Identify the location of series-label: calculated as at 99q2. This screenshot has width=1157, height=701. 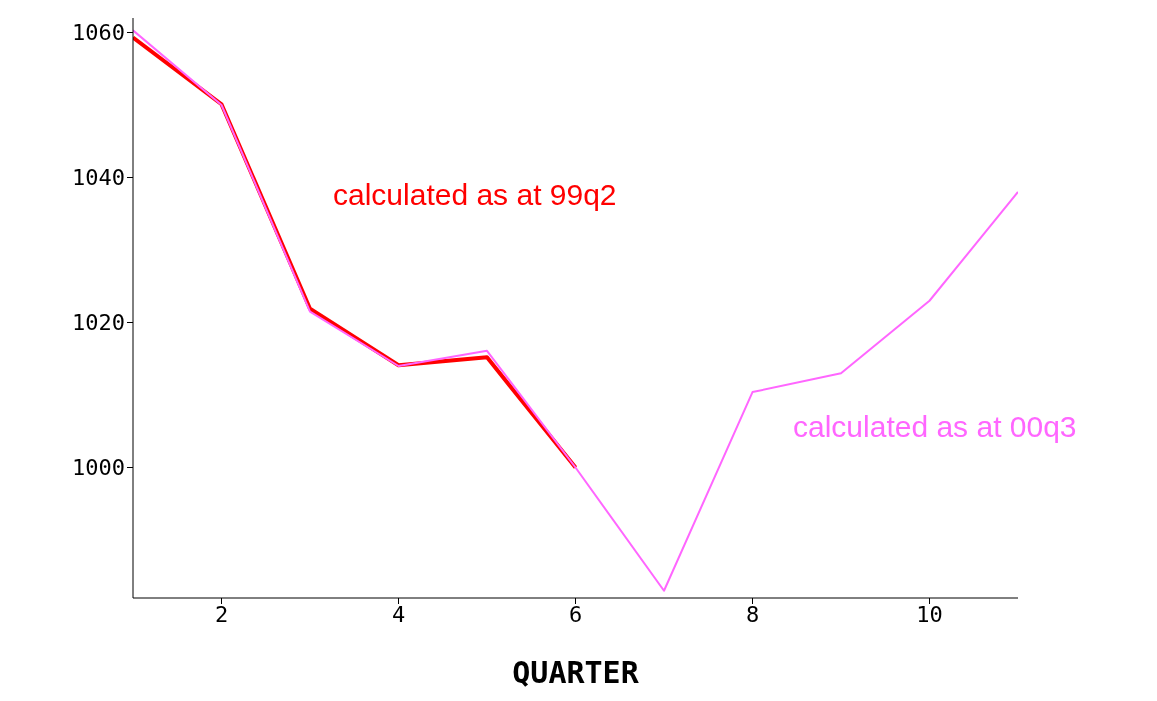
(475, 195).